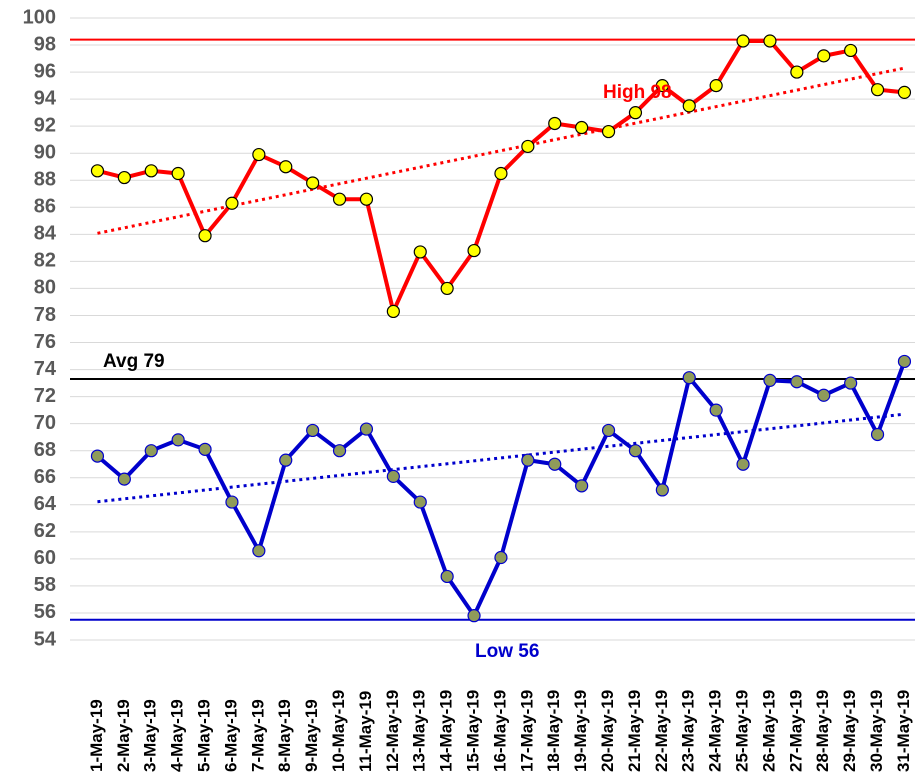 The image size is (917, 780). Describe the element at coordinates (177, 735) in the screenshot. I see `x-tick-label: 4-May-19` at that location.